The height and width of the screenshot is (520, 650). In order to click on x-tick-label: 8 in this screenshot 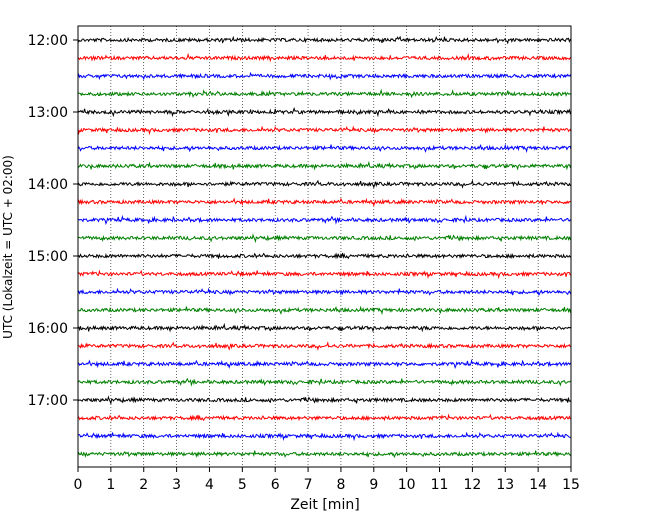, I will do `click(340, 485)`.